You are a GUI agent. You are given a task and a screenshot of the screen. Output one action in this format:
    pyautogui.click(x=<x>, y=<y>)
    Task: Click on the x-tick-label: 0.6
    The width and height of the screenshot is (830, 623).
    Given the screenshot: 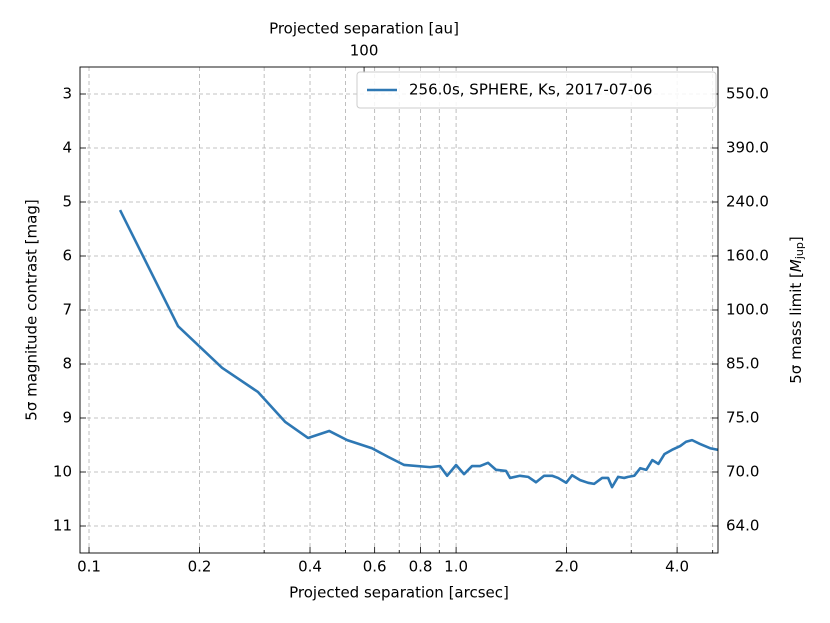 What is the action you would take?
    pyautogui.click(x=375, y=567)
    